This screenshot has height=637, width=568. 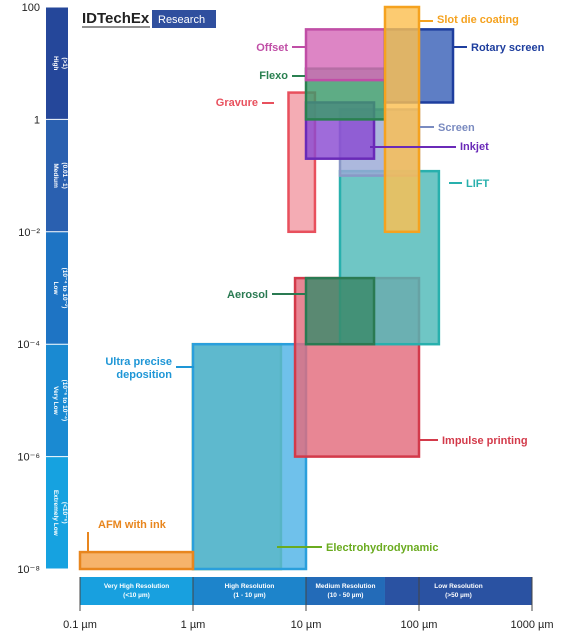 I want to click on y-band-label-0-1: (>1), so click(x=64, y=63).